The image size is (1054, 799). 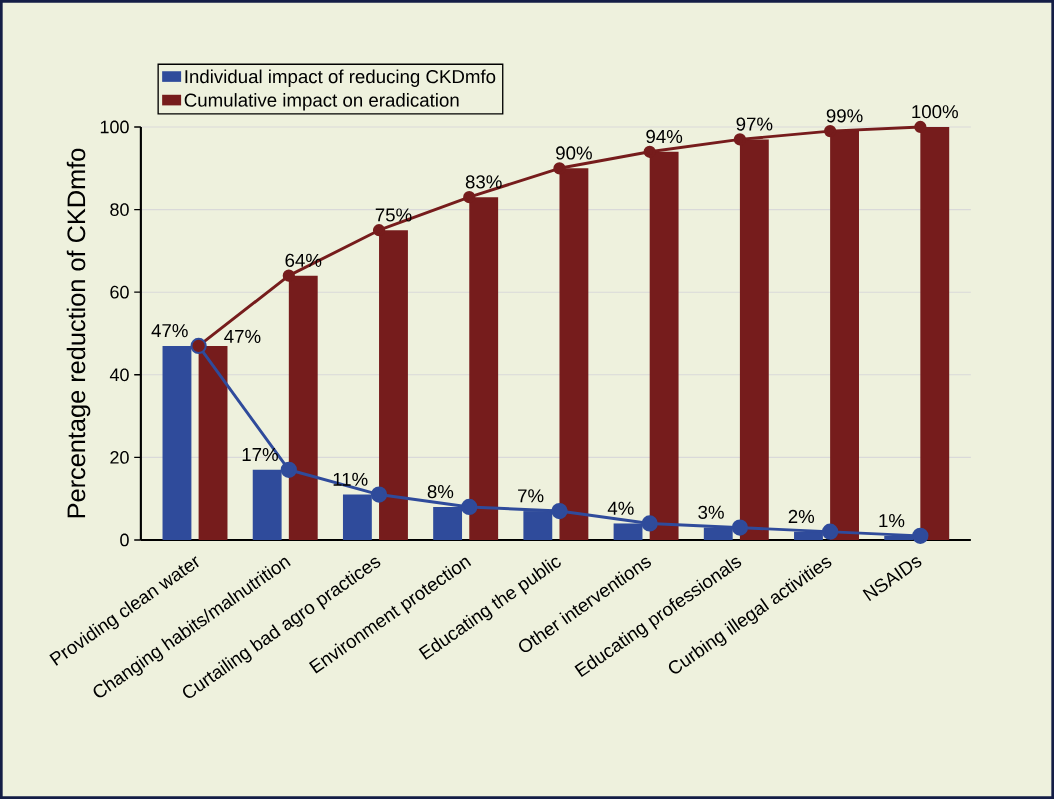 I want to click on data-label: 64%, so click(x=303, y=260).